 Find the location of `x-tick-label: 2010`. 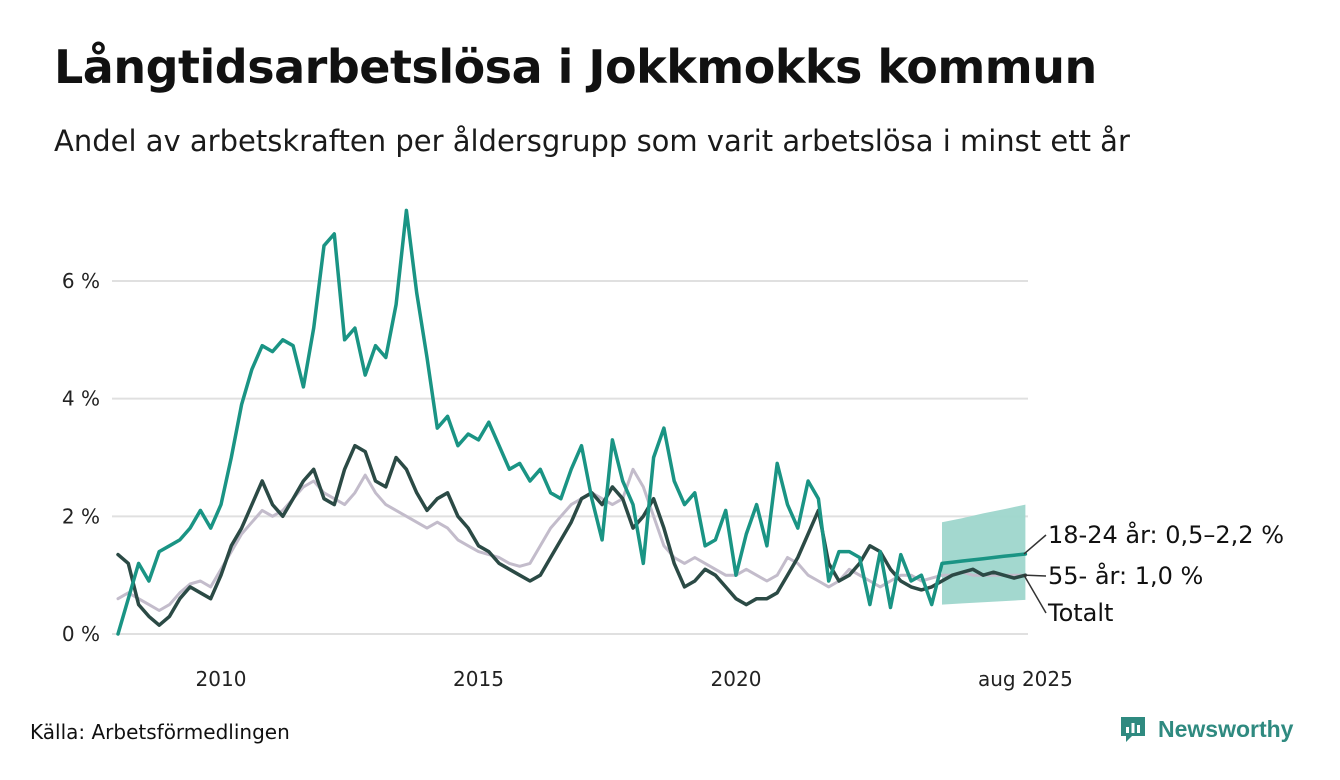

x-tick-label: 2010 is located at coordinates (221, 679).